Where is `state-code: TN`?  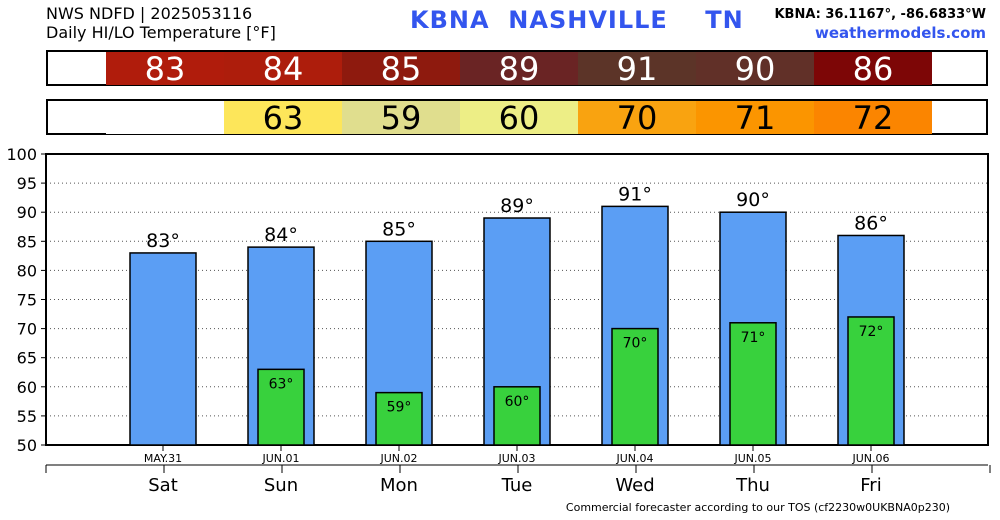 state-code: TN is located at coordinates (724, 20).